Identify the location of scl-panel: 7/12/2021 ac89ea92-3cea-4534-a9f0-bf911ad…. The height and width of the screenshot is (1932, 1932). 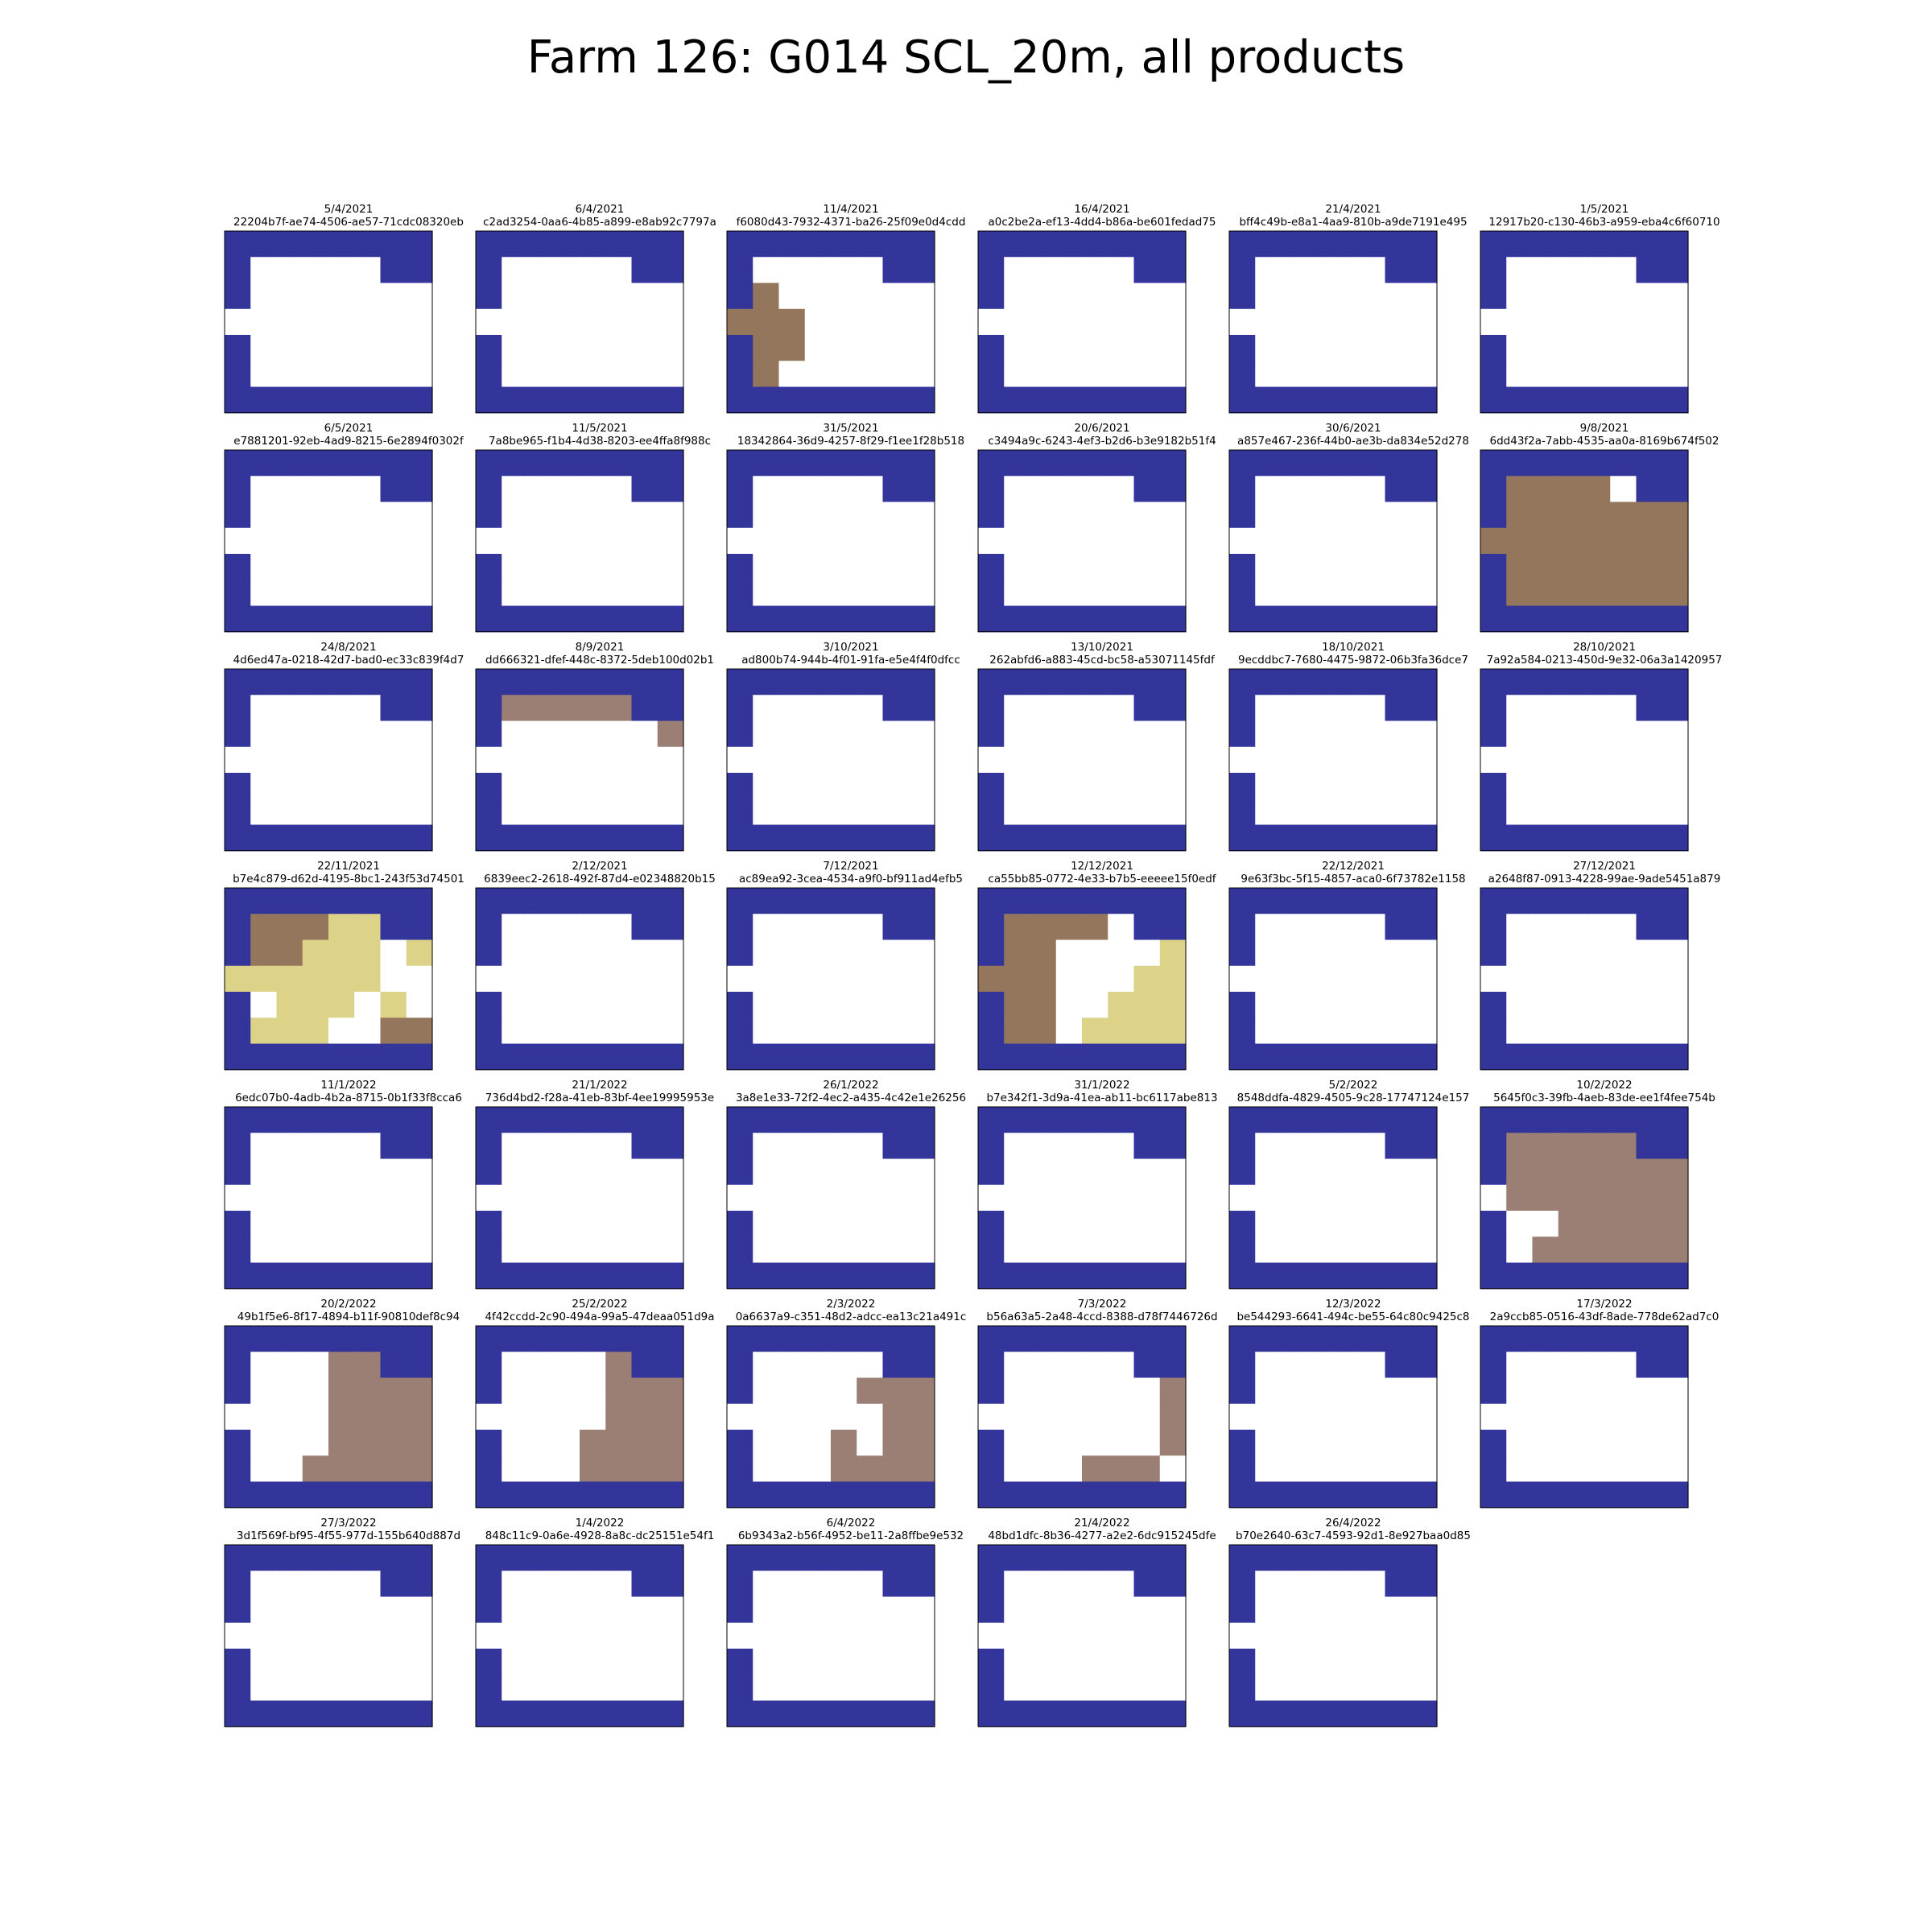
(851, 992).